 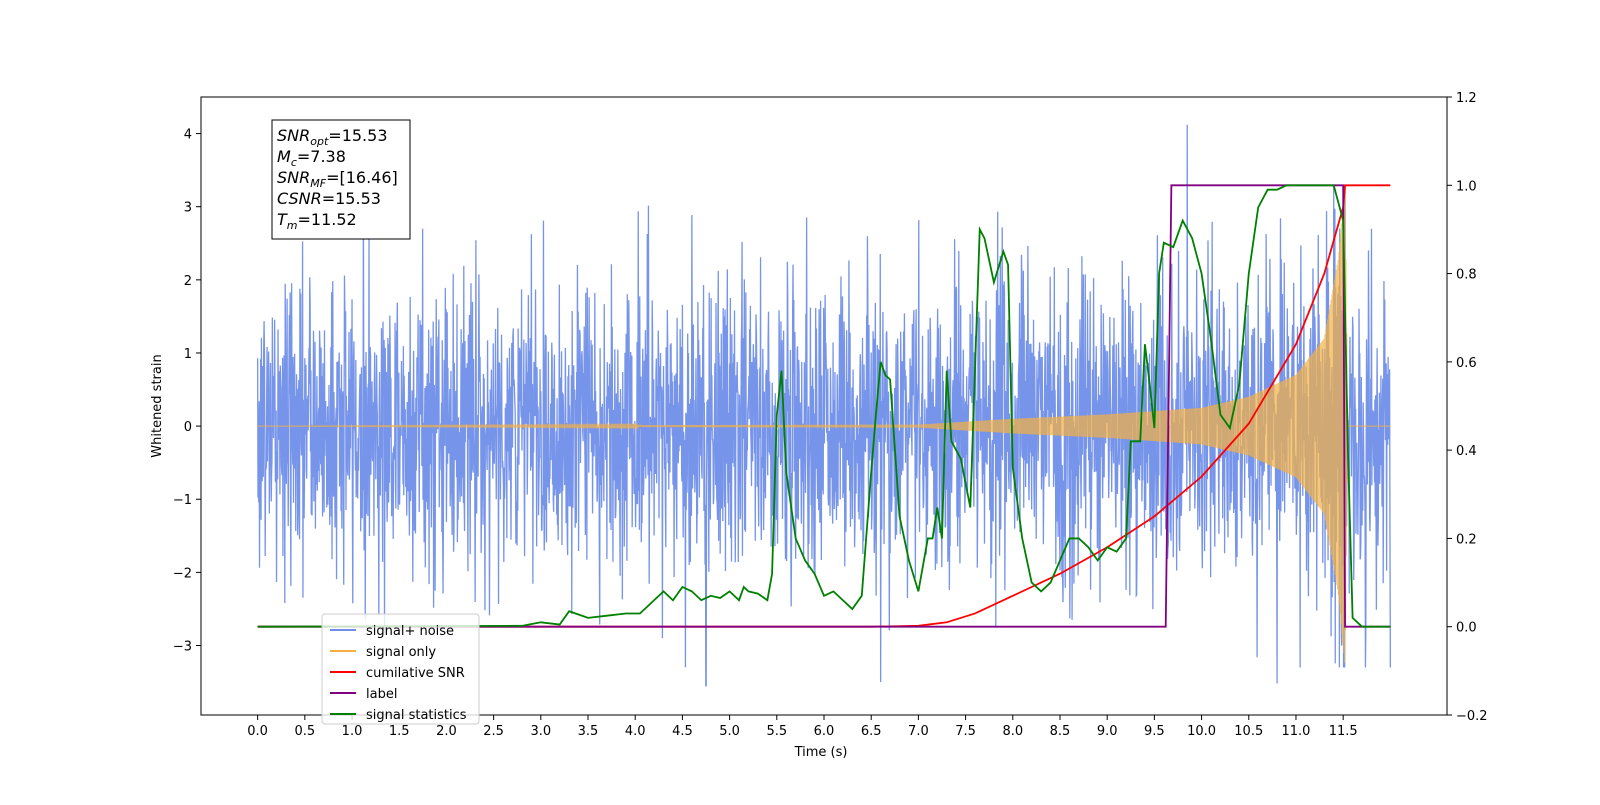 What do you see at coordinates (188, 427) in the screenshot?
I see `y-tick-label: 0` at bounding box center [188, 427].